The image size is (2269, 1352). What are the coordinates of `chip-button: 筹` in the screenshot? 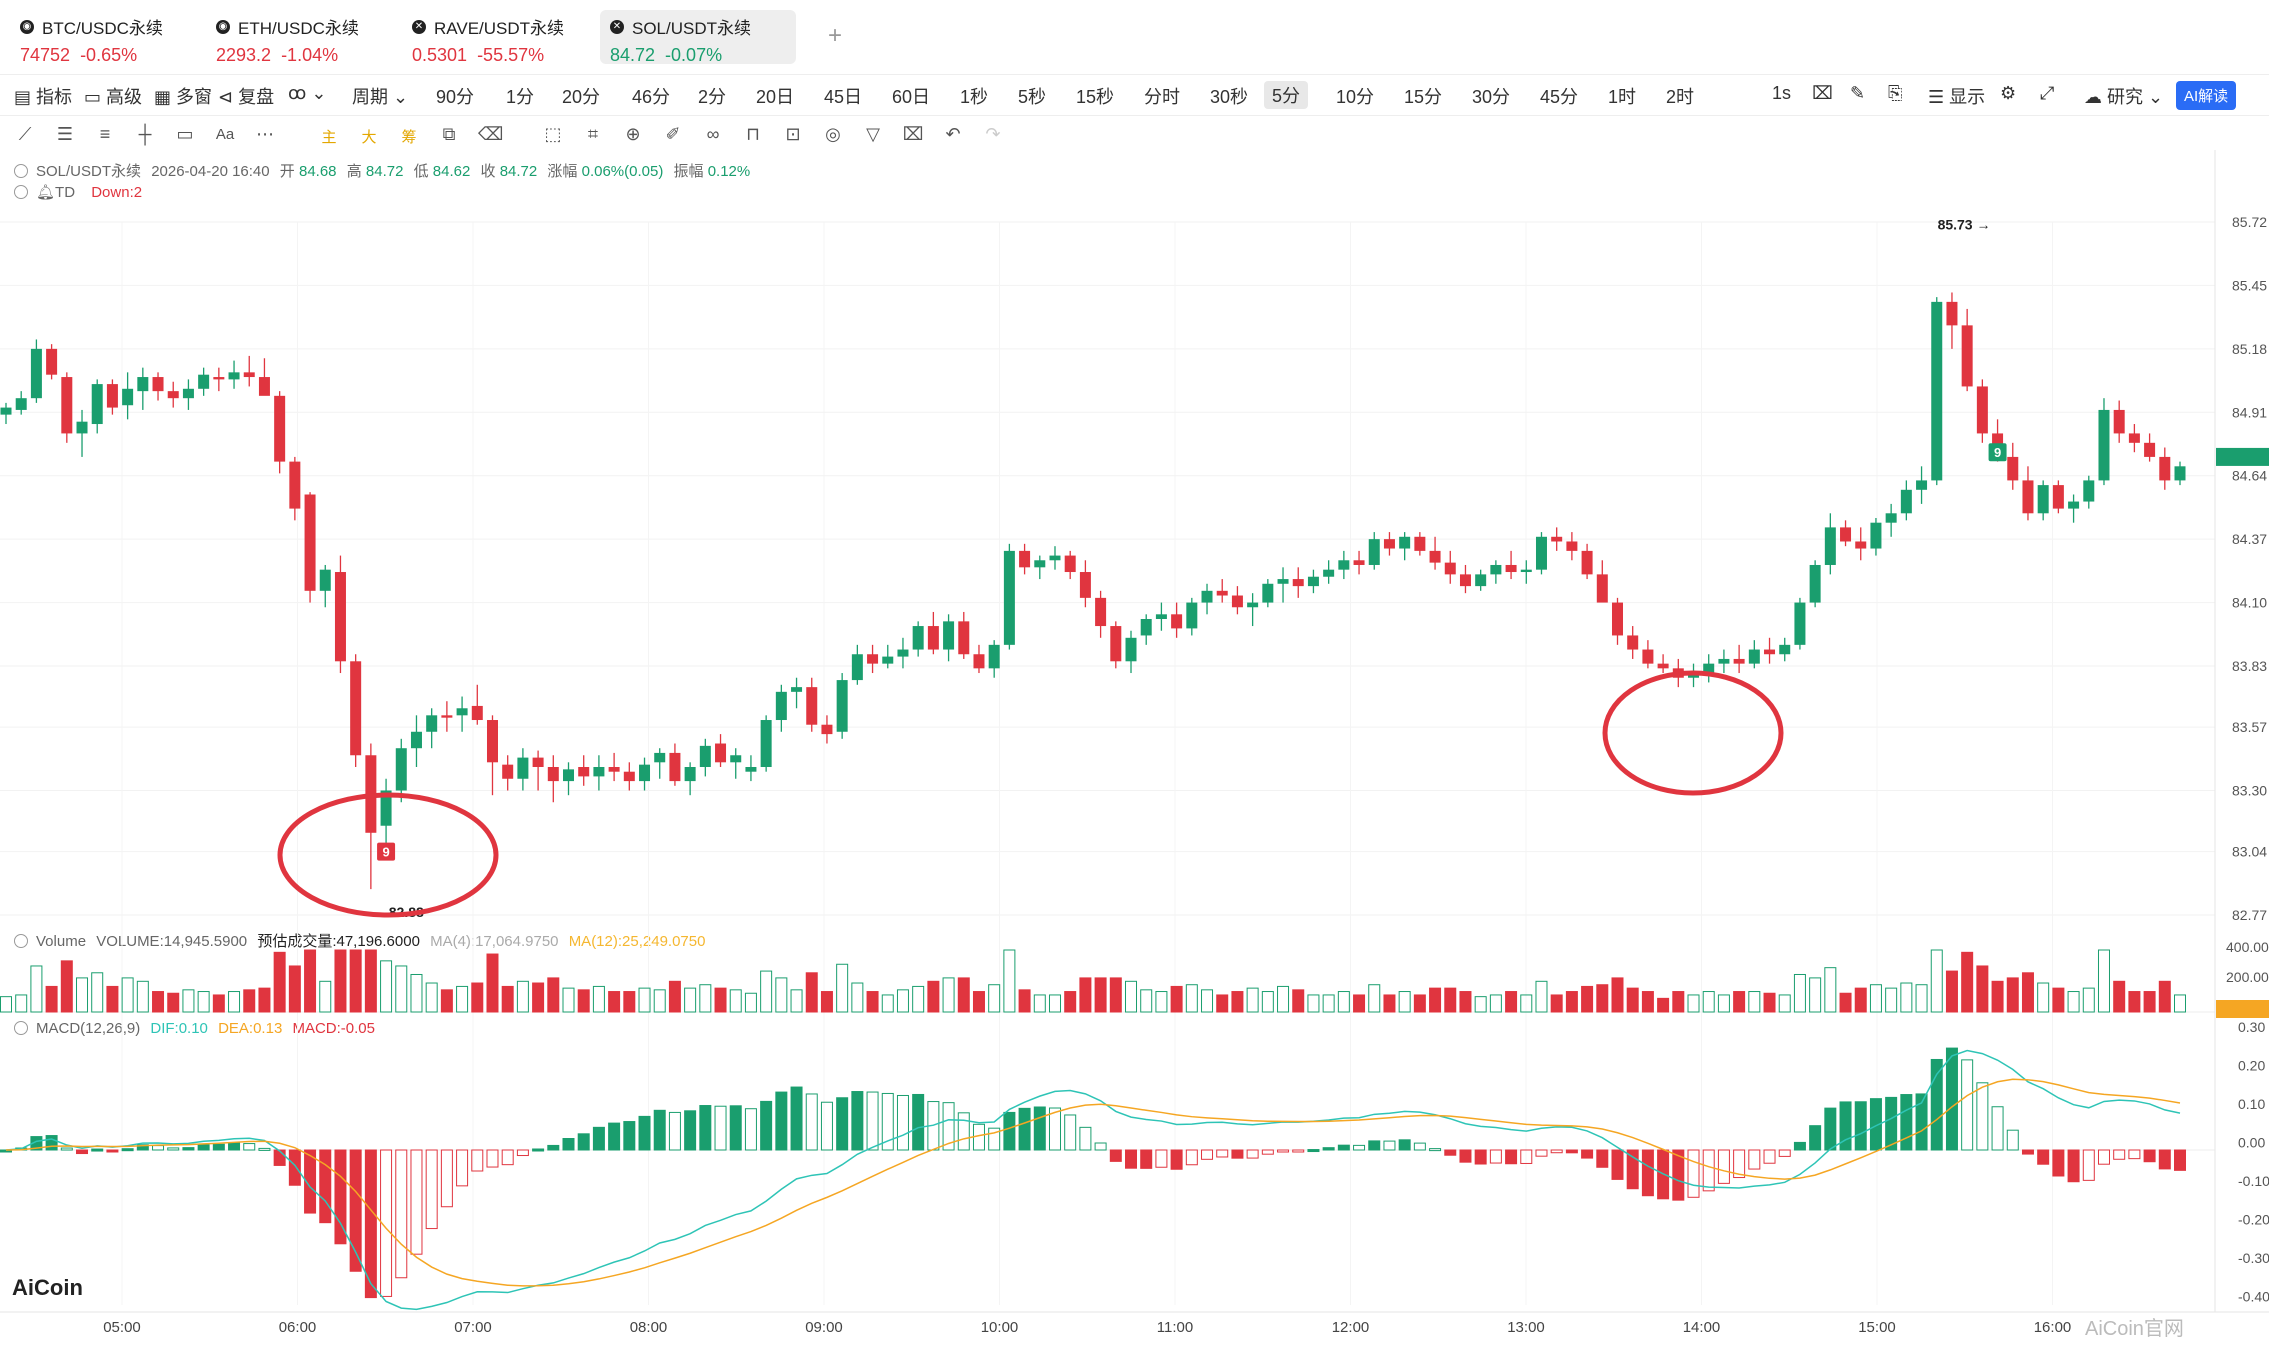 It's located at (409, 137).